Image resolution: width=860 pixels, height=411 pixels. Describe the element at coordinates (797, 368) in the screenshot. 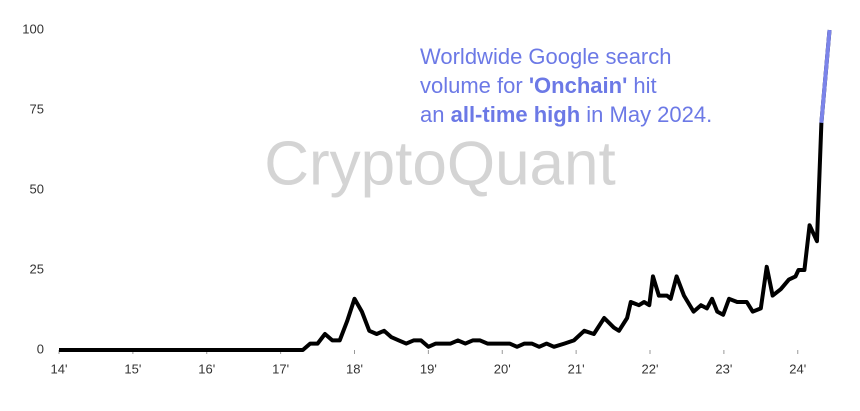

I see `x-tick-label: 24'` at that location.